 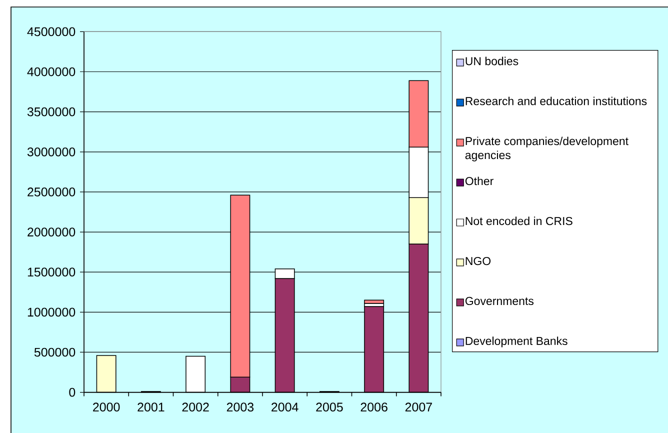 I want to click on x-tick-label: 2006, so click(x=374, y=407).